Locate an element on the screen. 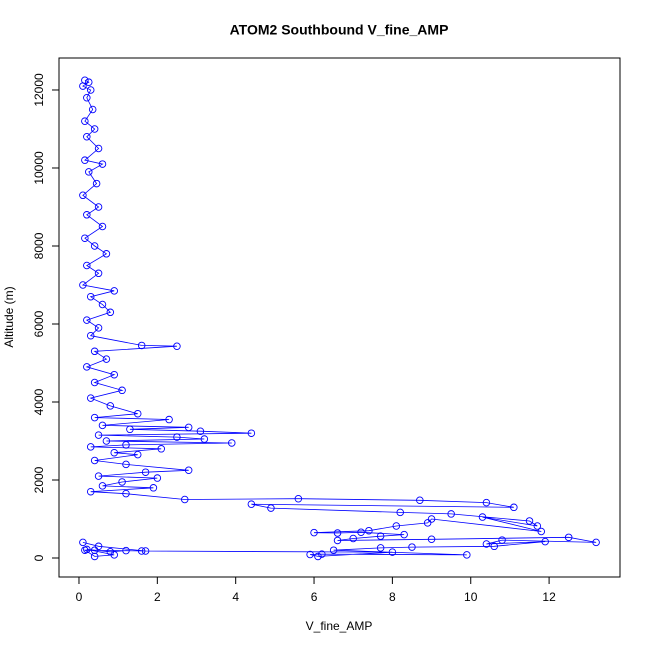 The height and width of the screenshot is (650, 650). y-tick-label: 6000 is located at coordinates (39, 323).